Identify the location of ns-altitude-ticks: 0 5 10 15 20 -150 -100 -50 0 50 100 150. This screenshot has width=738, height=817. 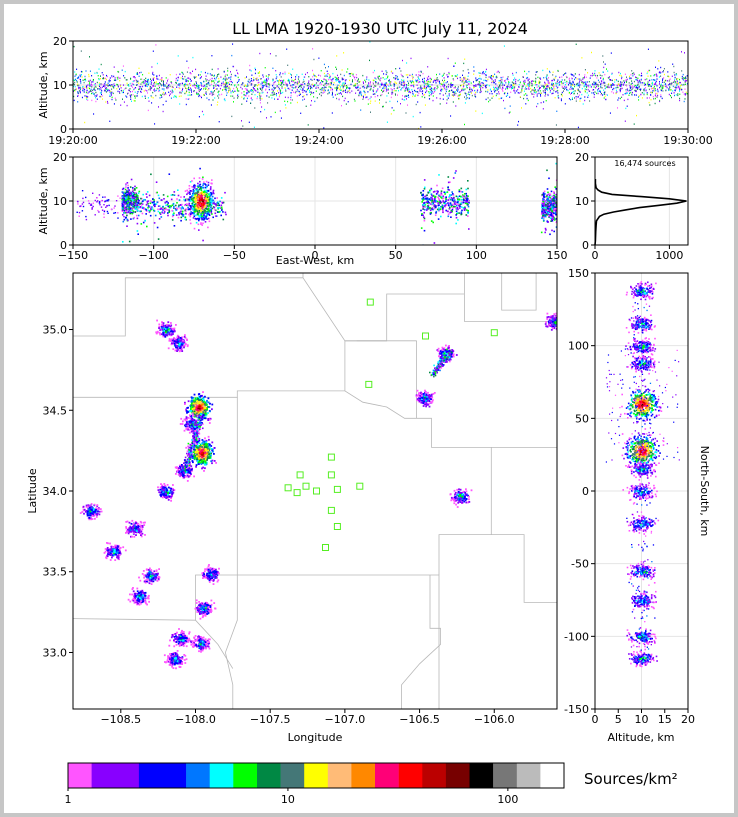
(629, 496).